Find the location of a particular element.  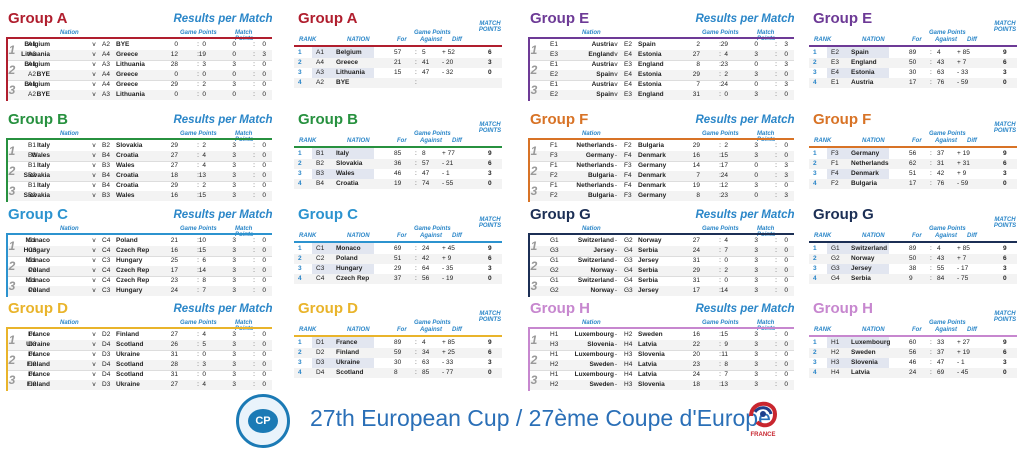

standing-row: 4 A2 BYE: is located at coordinates (398, 83).